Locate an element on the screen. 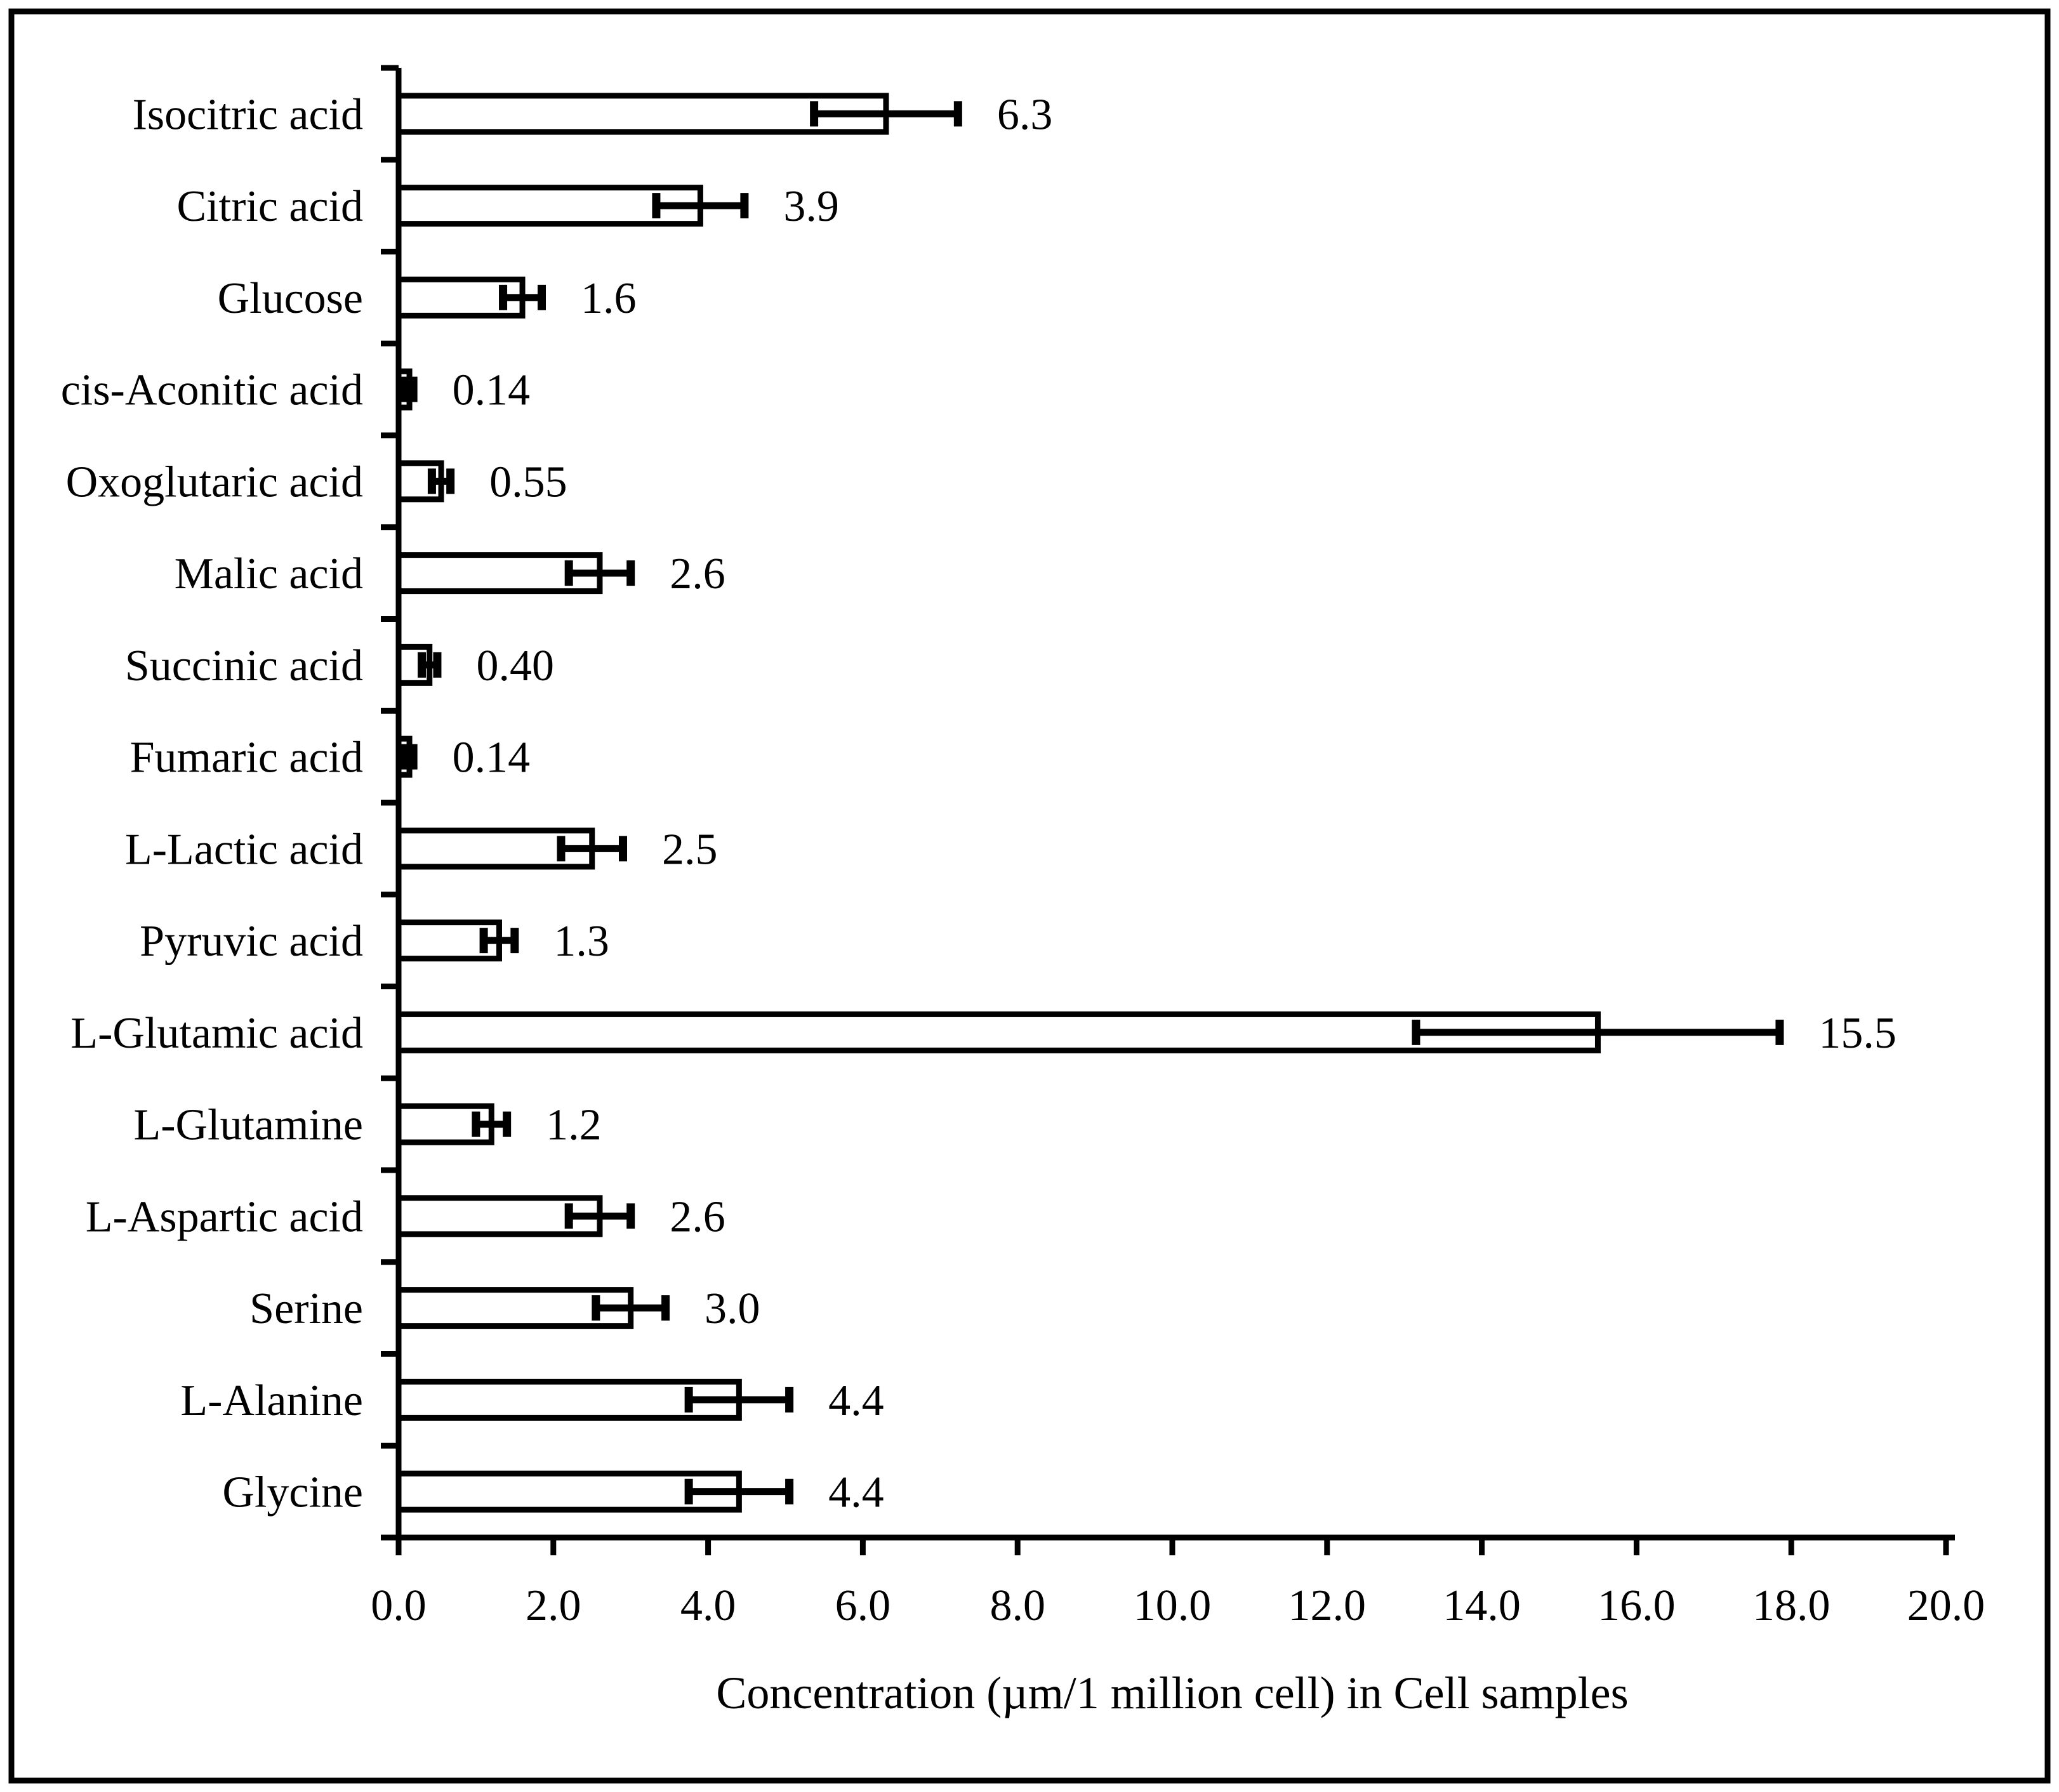  x-axis-tick-label: 16.0 is located at coordinates (1637, 1605).